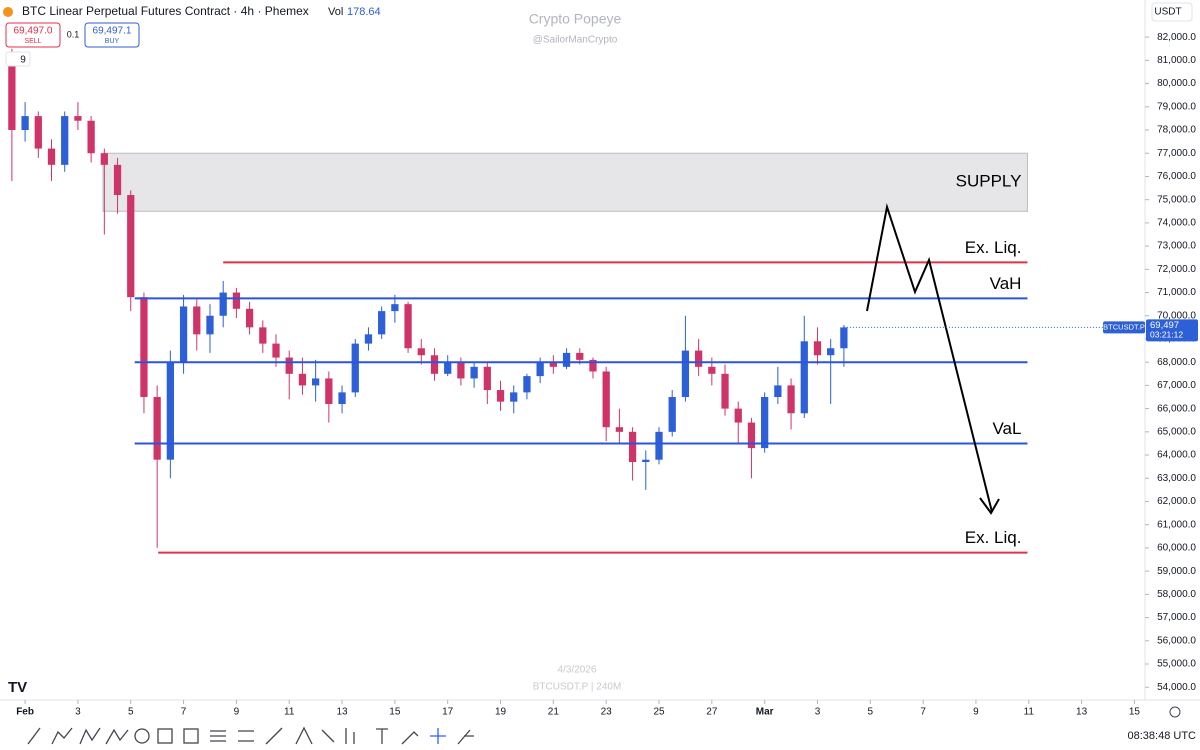 Image resolution: width=1200 pixels, height=750 pixels. I want to click on tool-measure, so click(465, 737).